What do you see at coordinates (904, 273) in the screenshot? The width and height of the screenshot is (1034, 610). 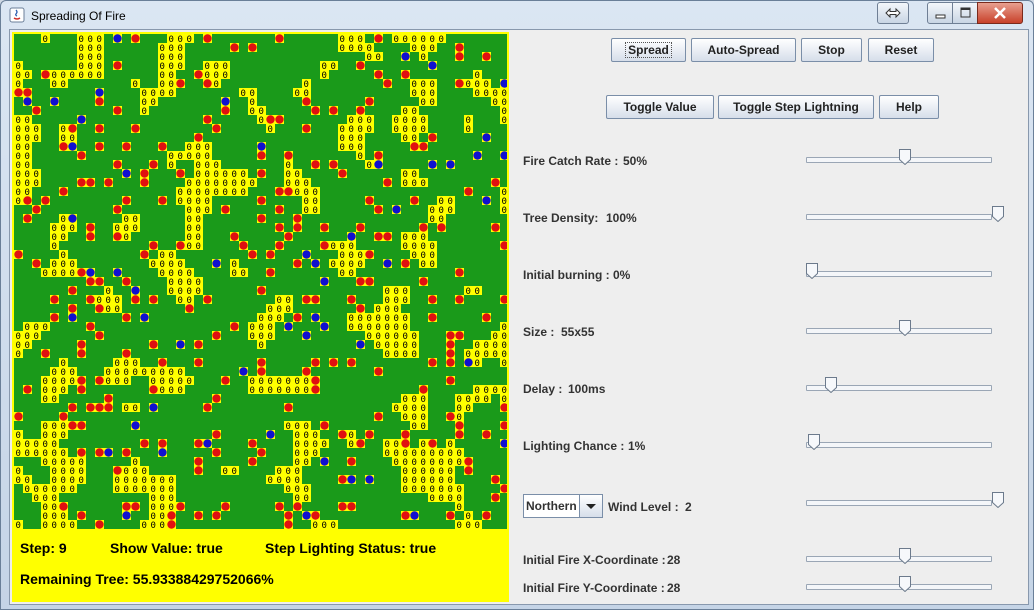 I see `initial-burning-slider` at bounding box center [904, 273].